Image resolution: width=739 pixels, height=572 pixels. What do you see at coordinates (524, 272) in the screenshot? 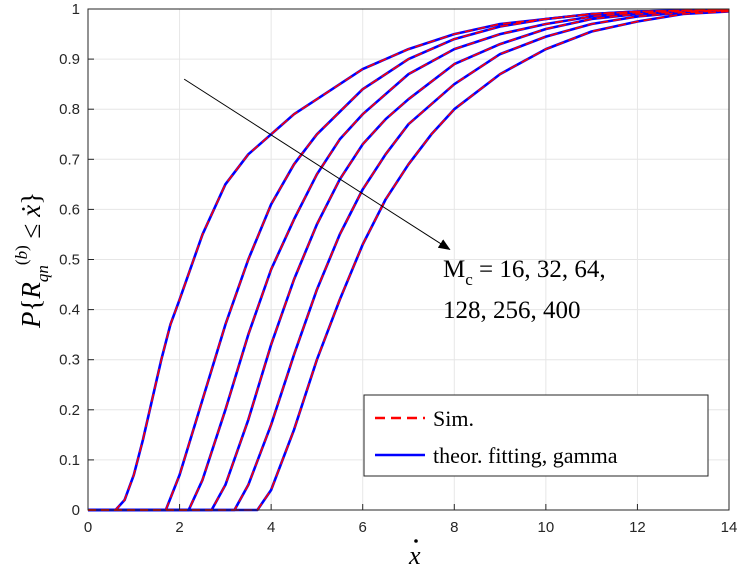
I see `annotation-text-line1: Mc = 16, 32, 64,` at bounding box center [524, 272].